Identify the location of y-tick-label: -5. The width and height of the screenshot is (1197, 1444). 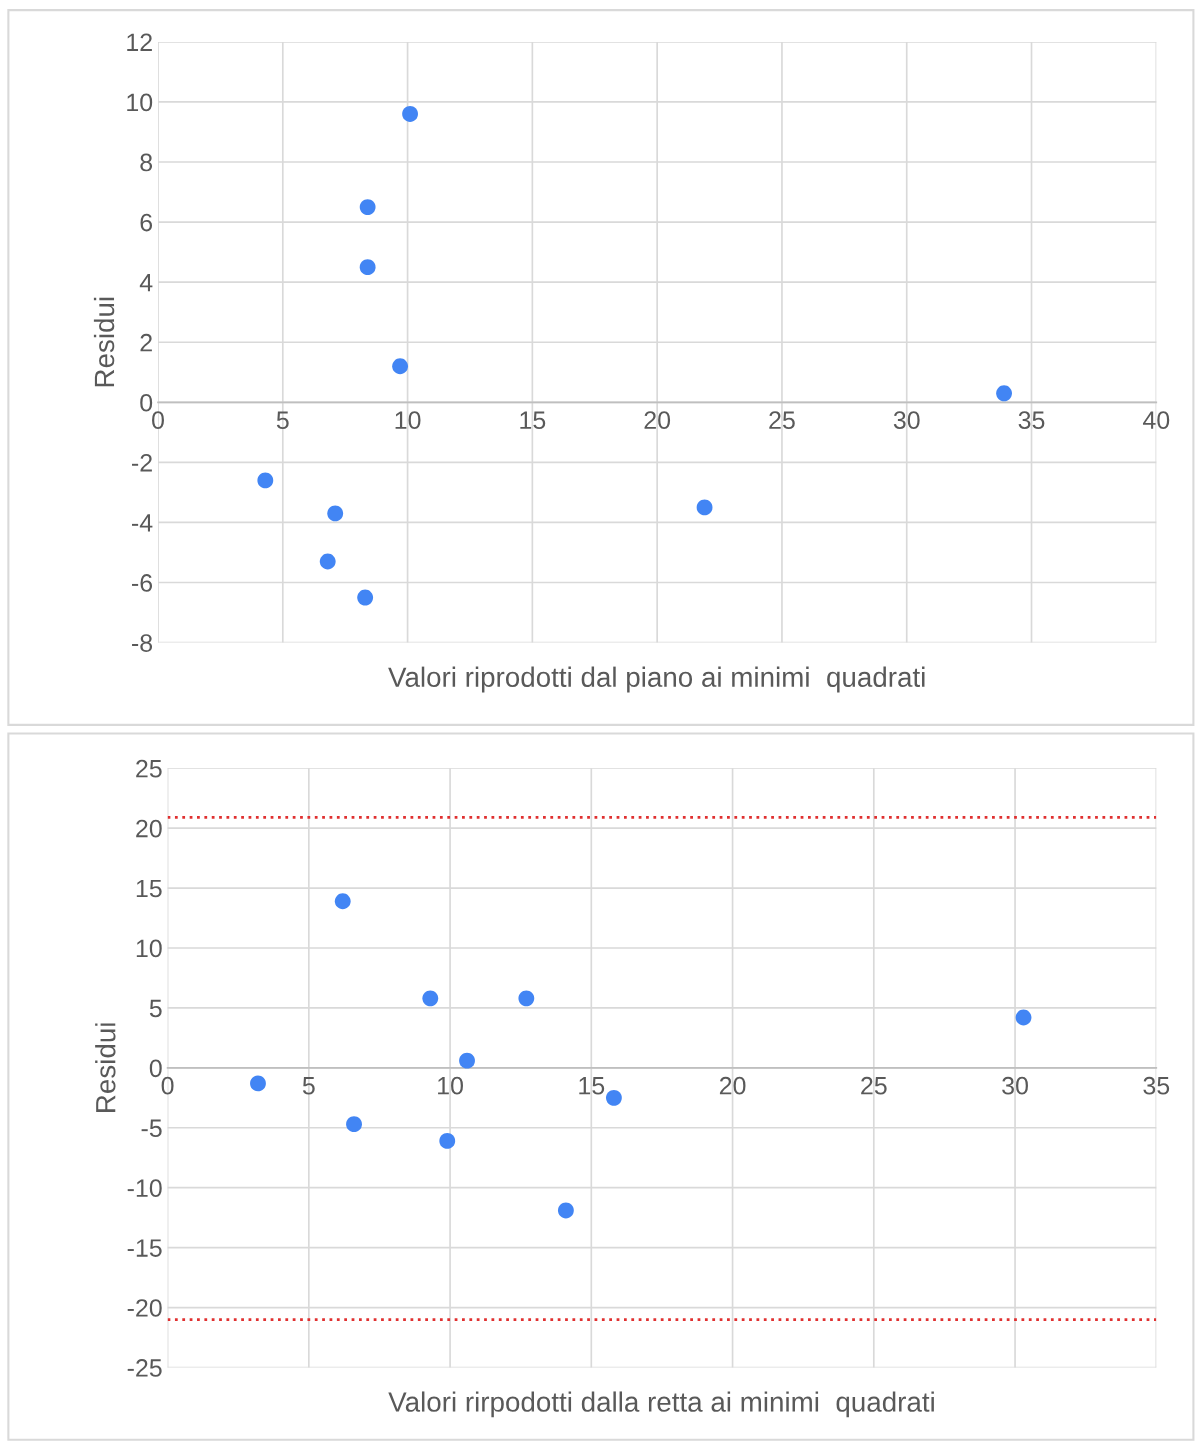
(151, 1128).